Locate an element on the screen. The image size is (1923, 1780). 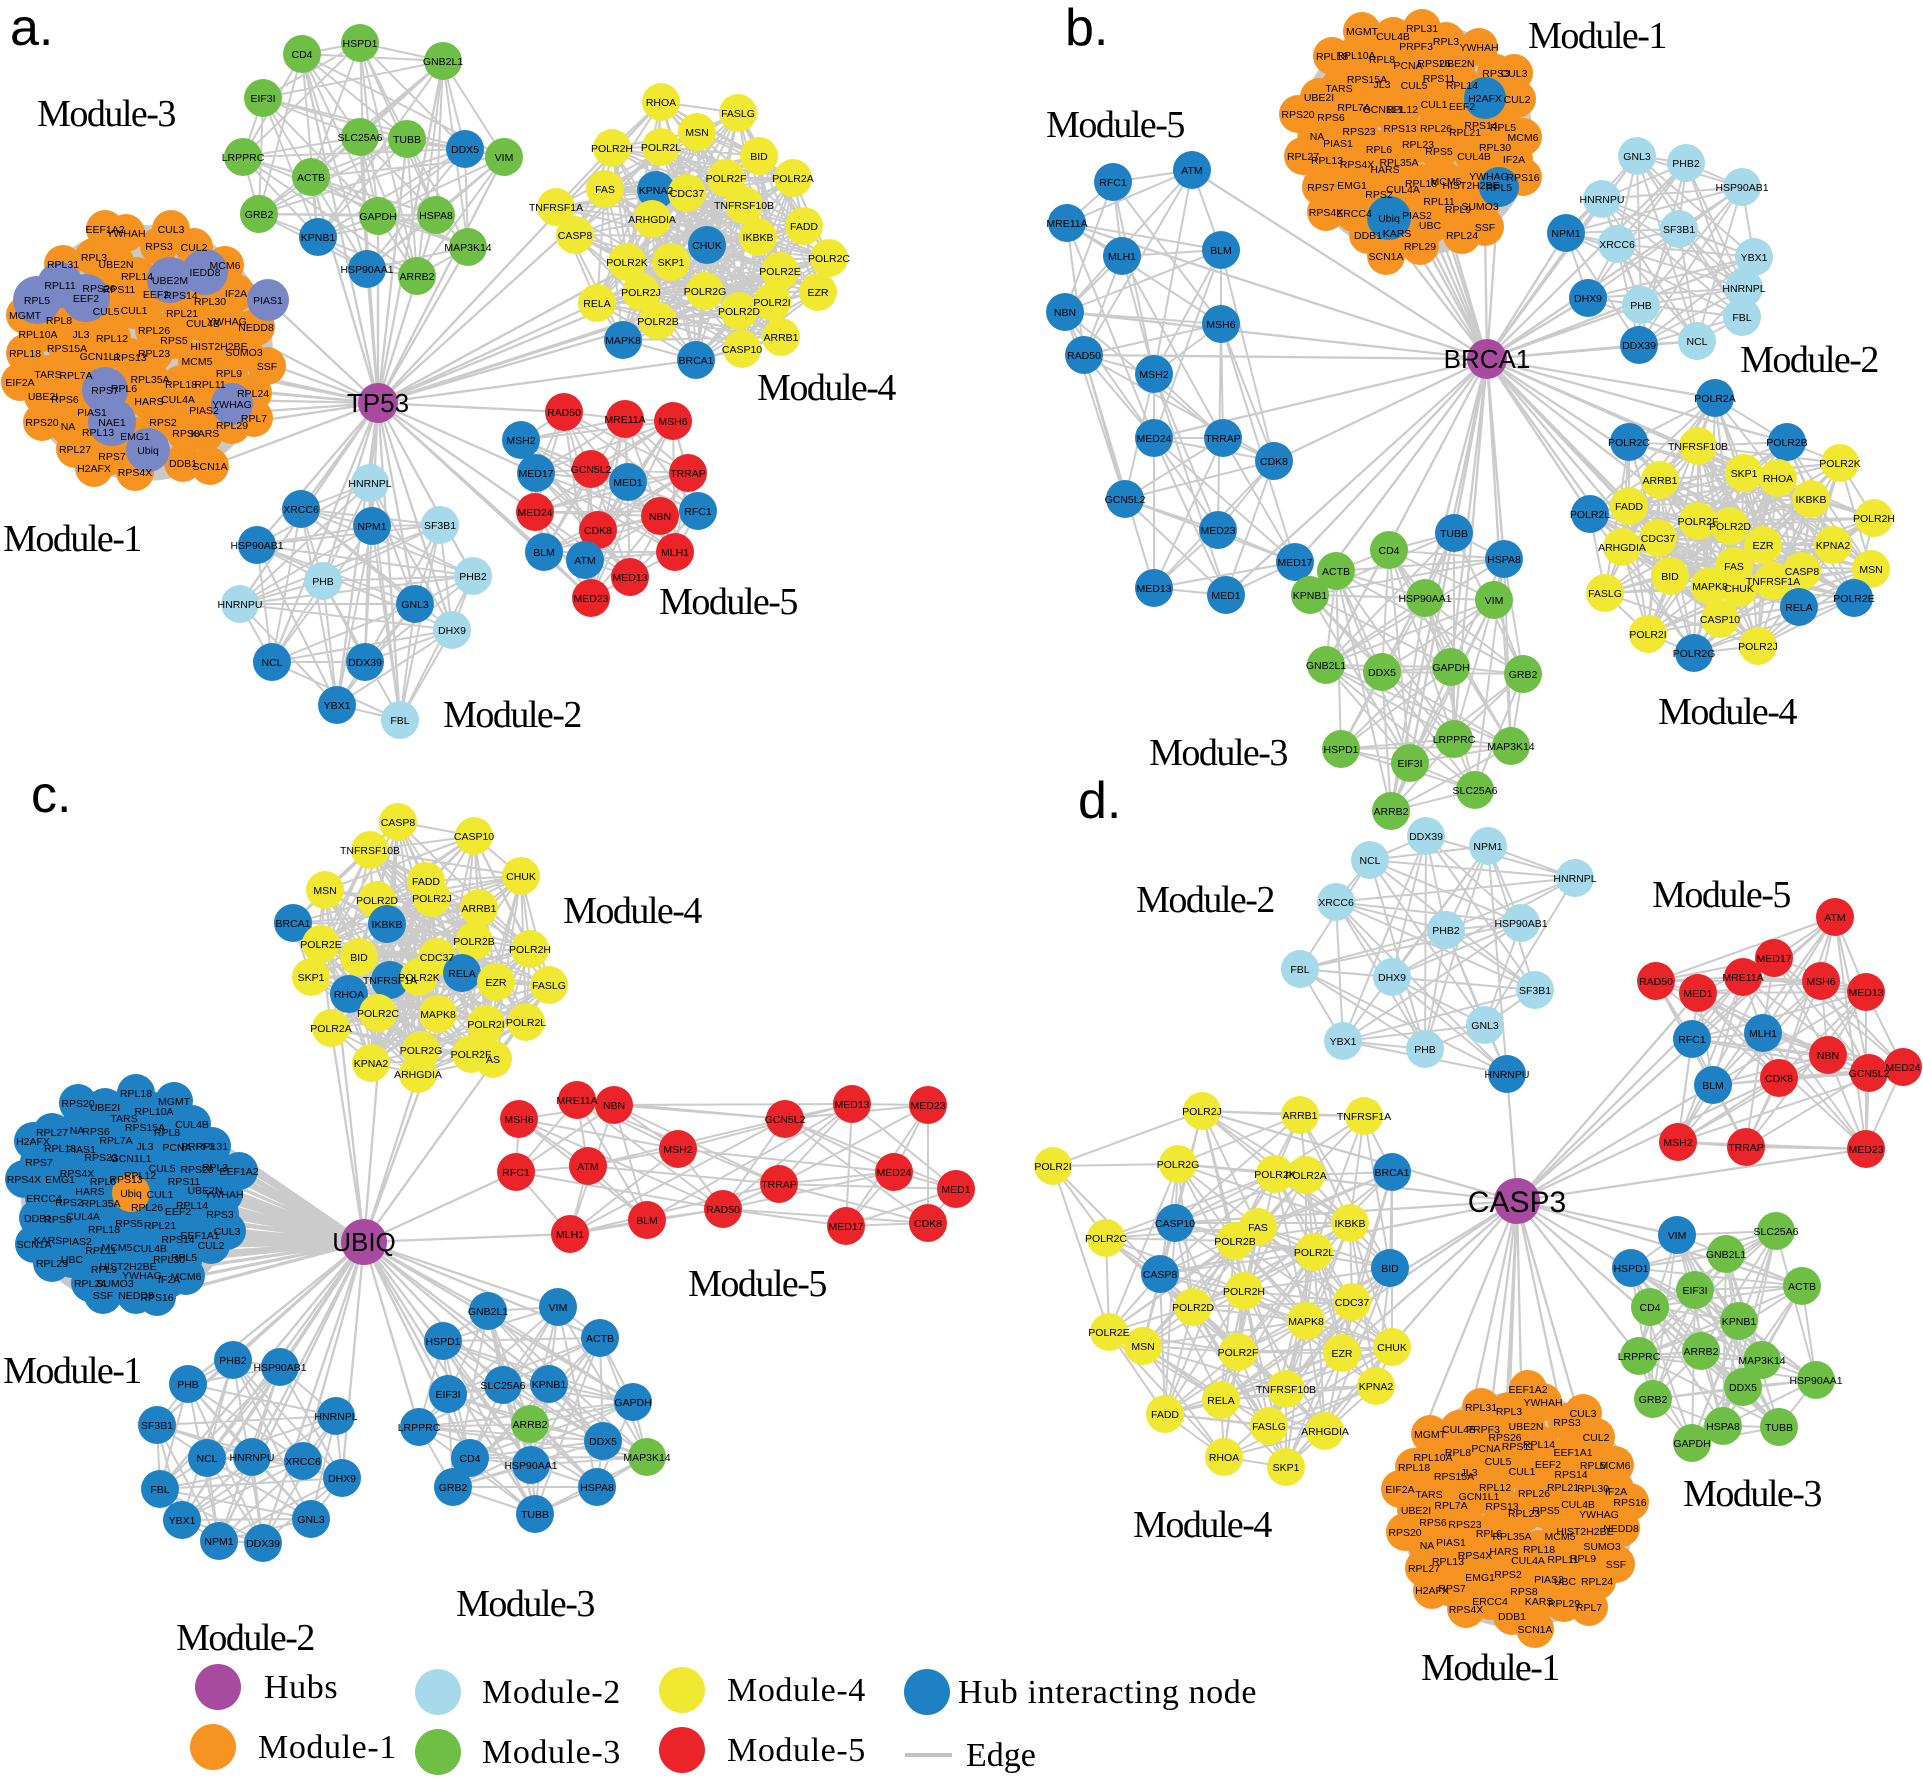
svg-text: IF2A is located at coordinates (236, 294).